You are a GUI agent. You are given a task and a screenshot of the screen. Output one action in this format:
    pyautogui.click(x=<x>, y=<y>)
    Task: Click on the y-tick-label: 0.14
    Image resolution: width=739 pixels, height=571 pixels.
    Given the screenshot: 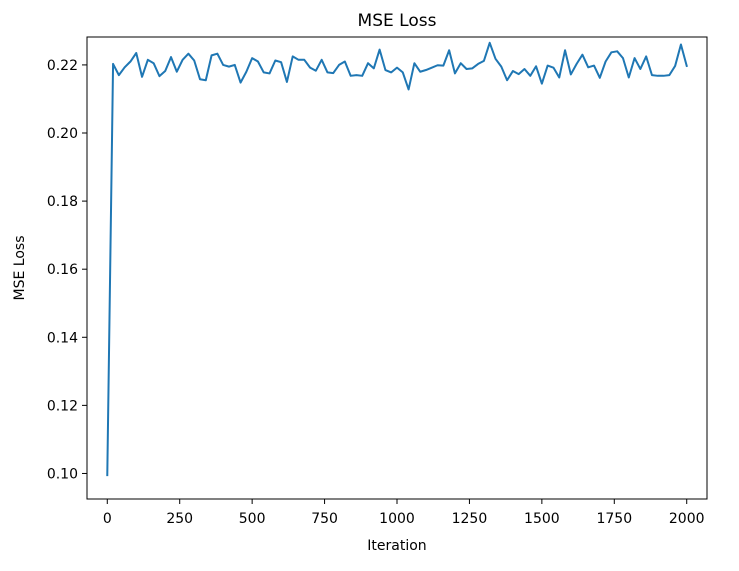 What is the action you would take?
    pyautogui.click(x=62, y=338)
    